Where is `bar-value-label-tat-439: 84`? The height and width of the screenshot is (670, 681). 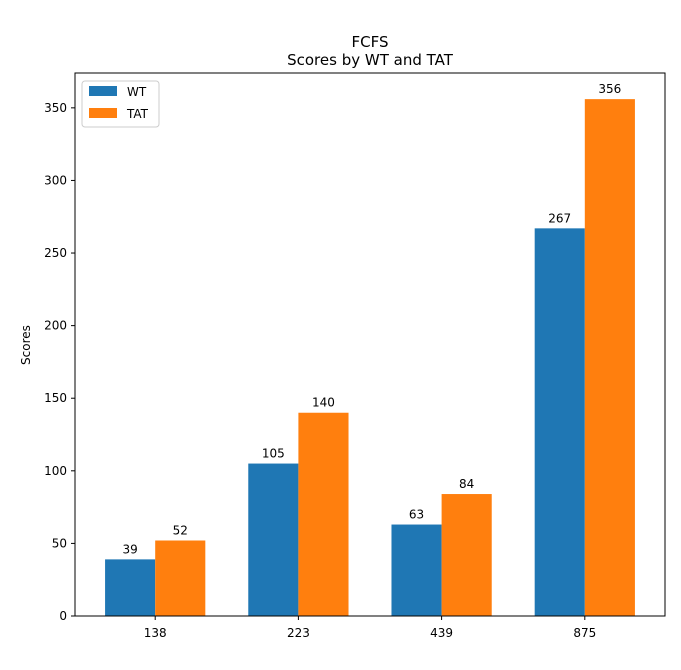 bar-value-label-tat-439: 84 is located at coordinates (466, 484).